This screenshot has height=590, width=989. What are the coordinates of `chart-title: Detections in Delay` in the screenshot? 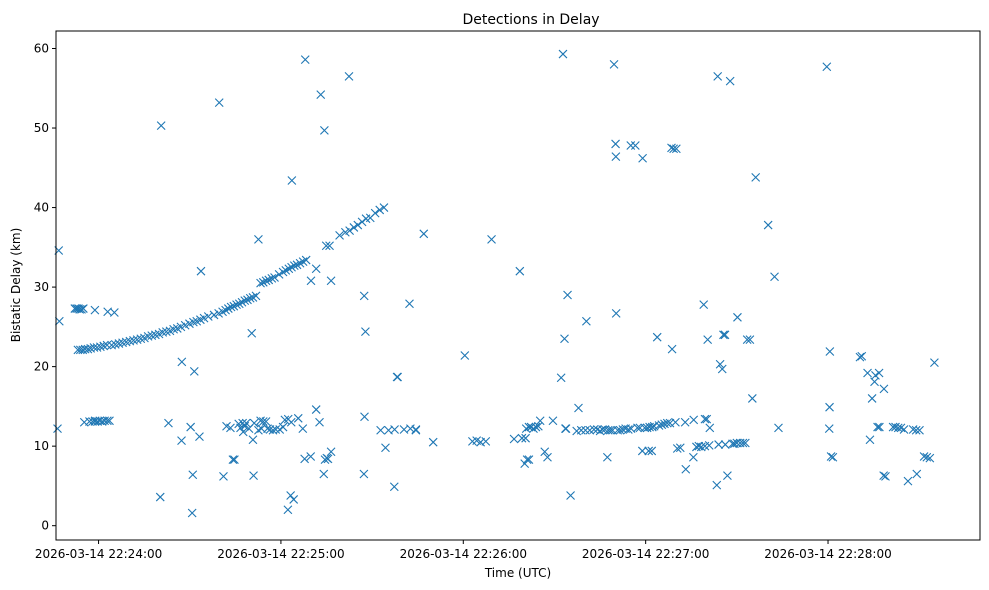 It's located at (530, 20).